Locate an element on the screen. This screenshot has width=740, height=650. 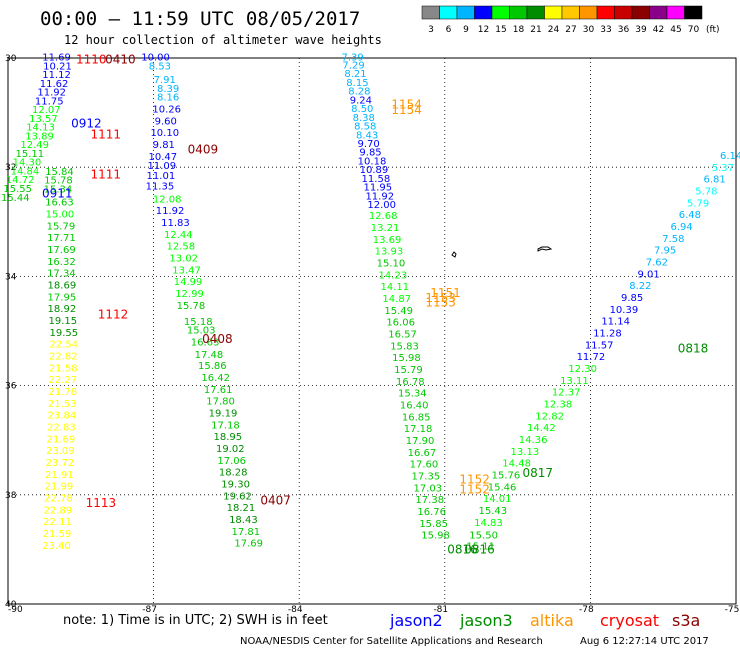
legend-label: 12 is located at coordinates (483, 30).